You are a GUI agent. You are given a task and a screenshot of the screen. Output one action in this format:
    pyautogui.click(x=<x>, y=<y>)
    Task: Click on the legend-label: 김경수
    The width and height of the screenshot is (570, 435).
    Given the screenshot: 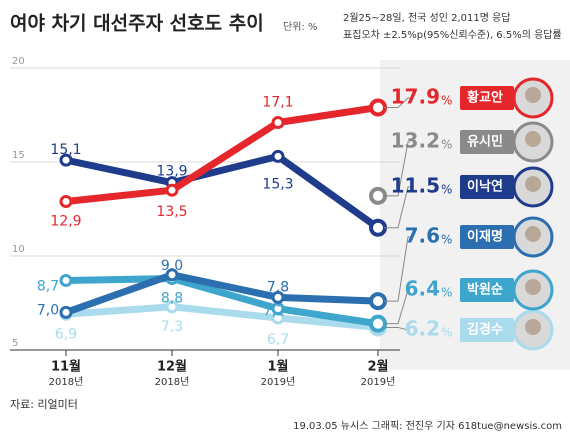 What is the action you would take?
    pyautogui.click(x=485, y=330)
    